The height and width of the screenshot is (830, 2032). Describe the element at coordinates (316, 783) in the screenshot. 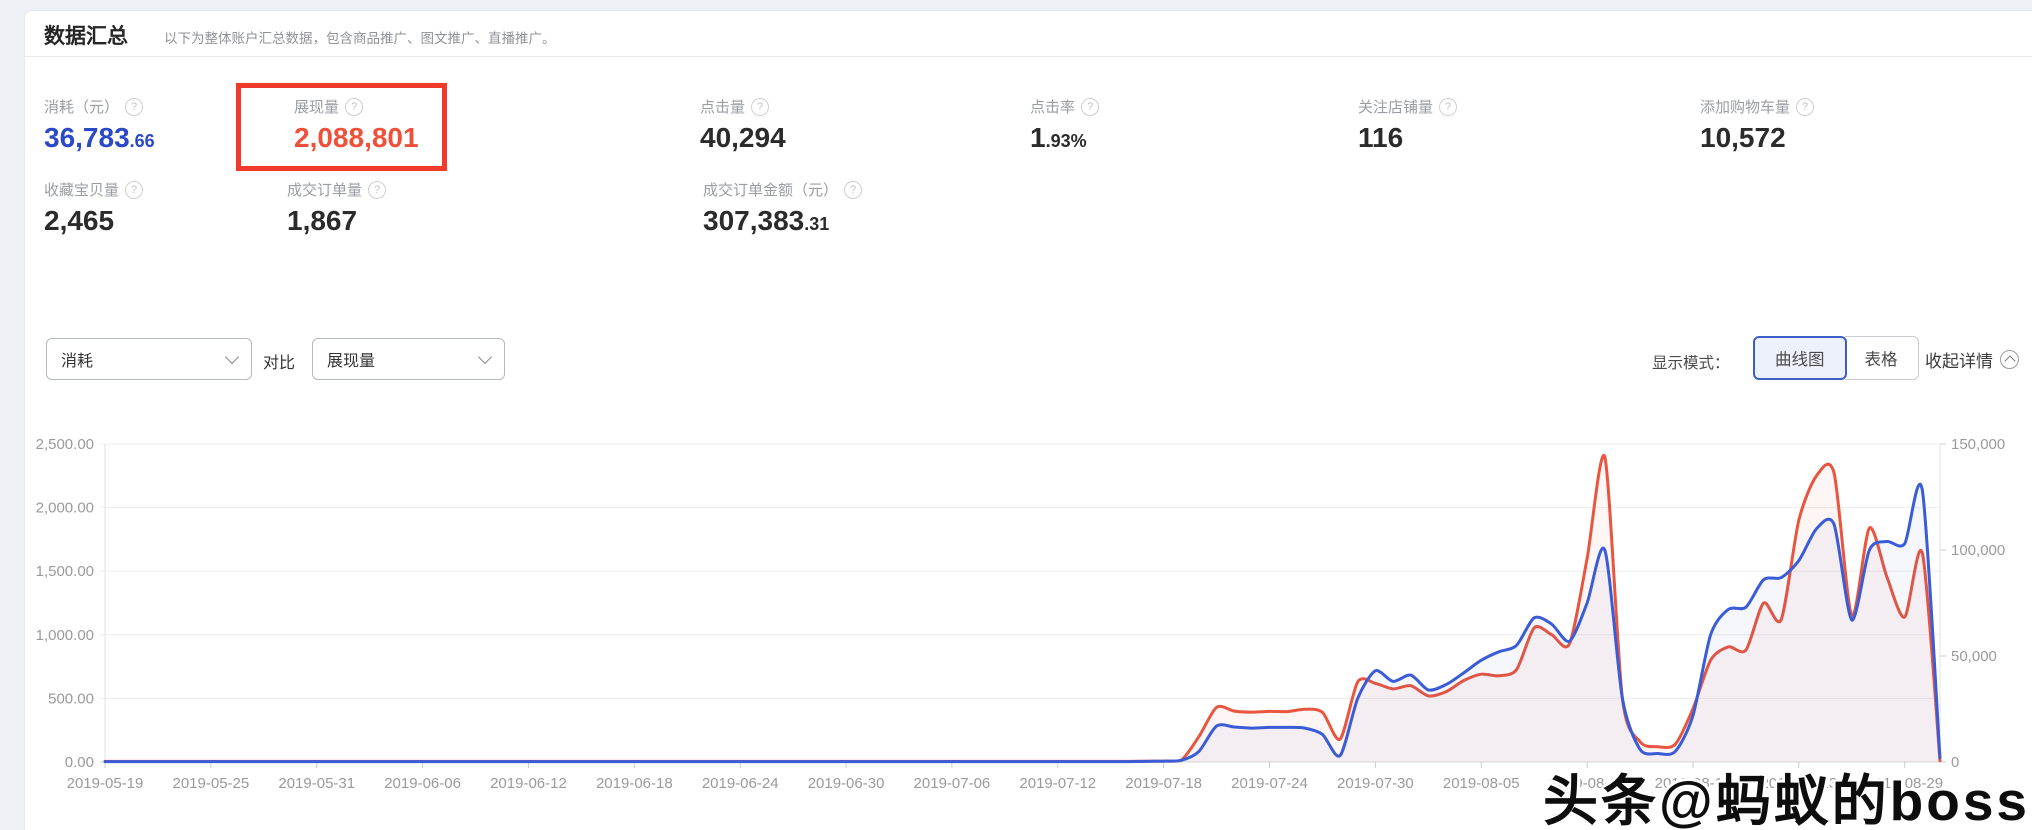

I see `svg-text: 2019-05-31` at that location.